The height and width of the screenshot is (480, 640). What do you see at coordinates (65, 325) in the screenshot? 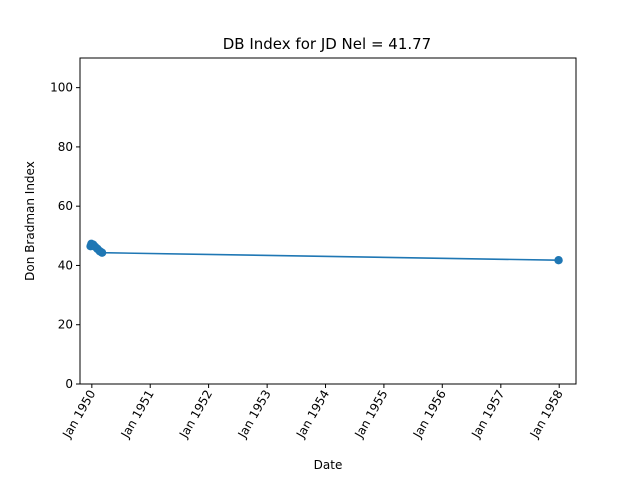
I see `y-tick-label: 20` at bounding box center [65, 325].